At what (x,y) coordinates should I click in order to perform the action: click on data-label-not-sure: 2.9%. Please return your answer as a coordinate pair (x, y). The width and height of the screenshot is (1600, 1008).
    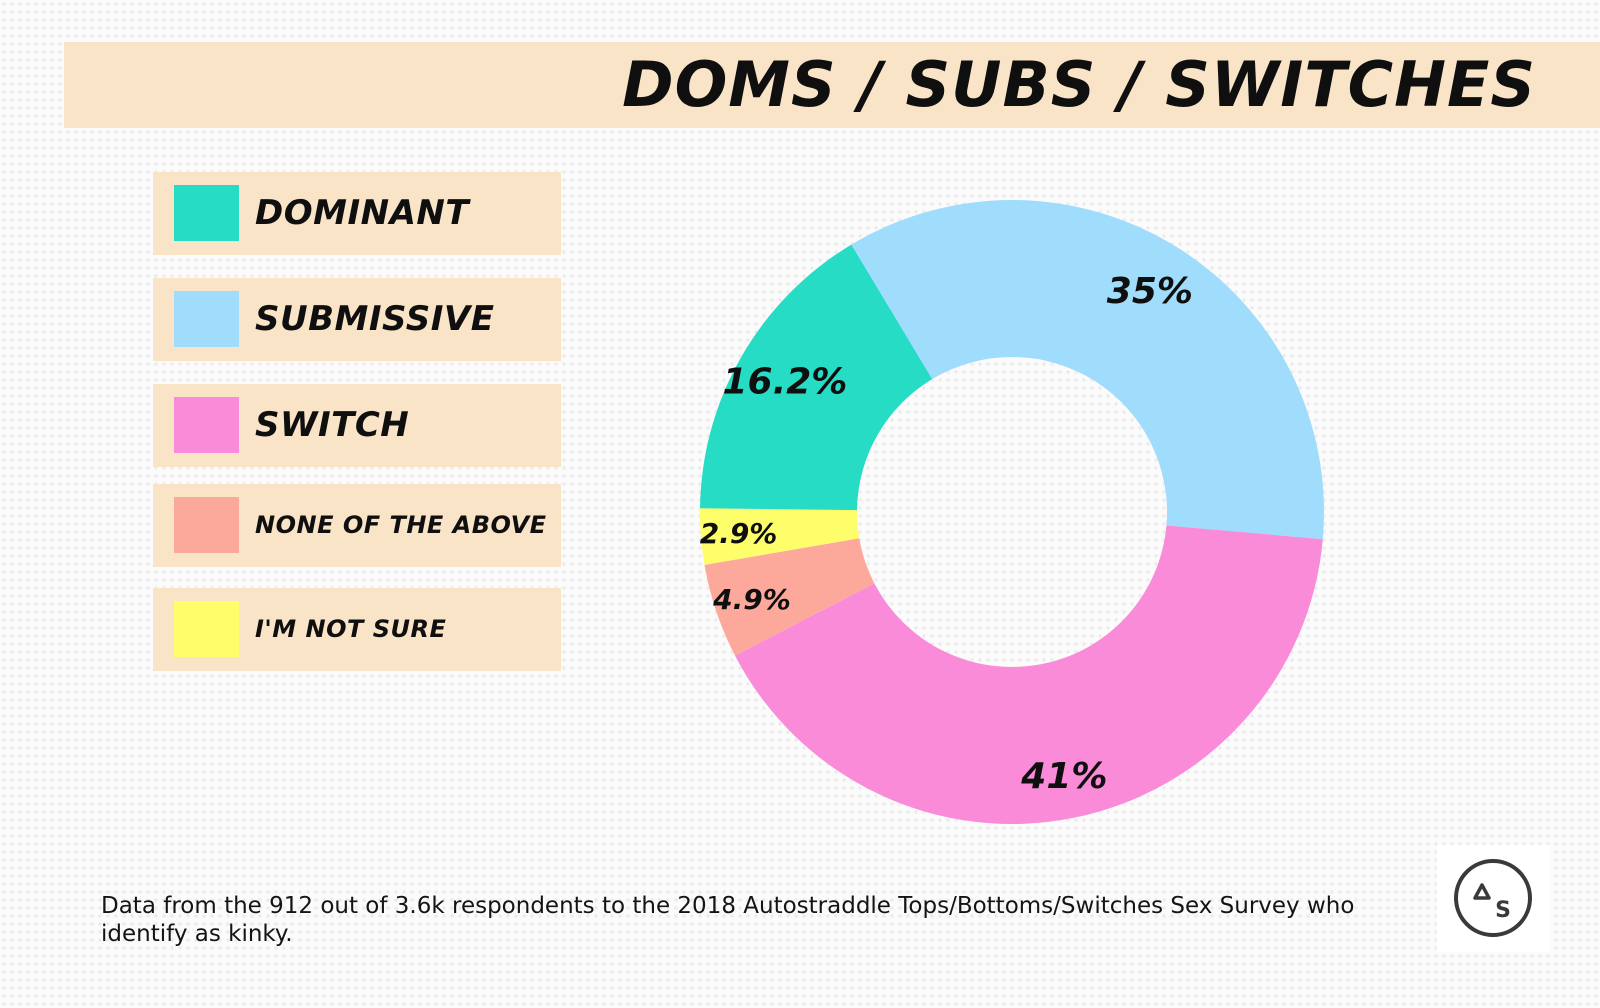
    Looking at the image, I should click on (739, 533).